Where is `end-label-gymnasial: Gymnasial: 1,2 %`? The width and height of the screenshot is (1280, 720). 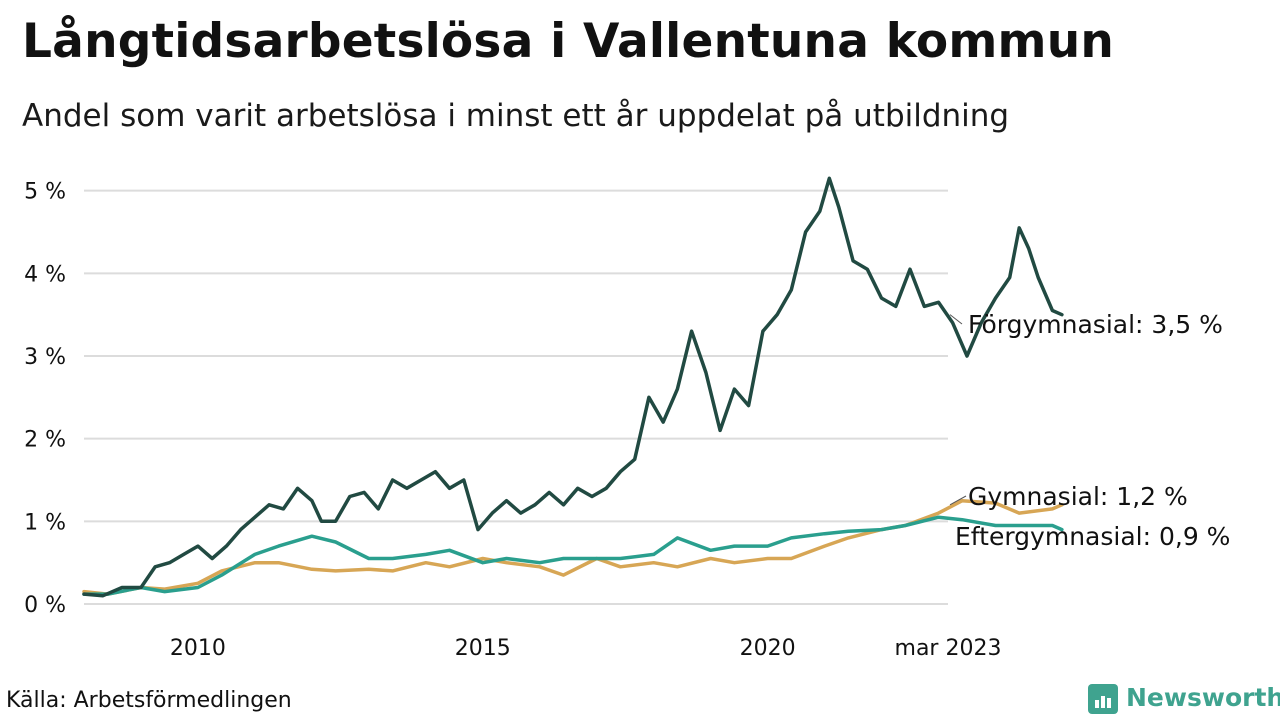
end-label-gymnasial: Gymnasial: 1,2 % is located at coordinates (1078, 496).